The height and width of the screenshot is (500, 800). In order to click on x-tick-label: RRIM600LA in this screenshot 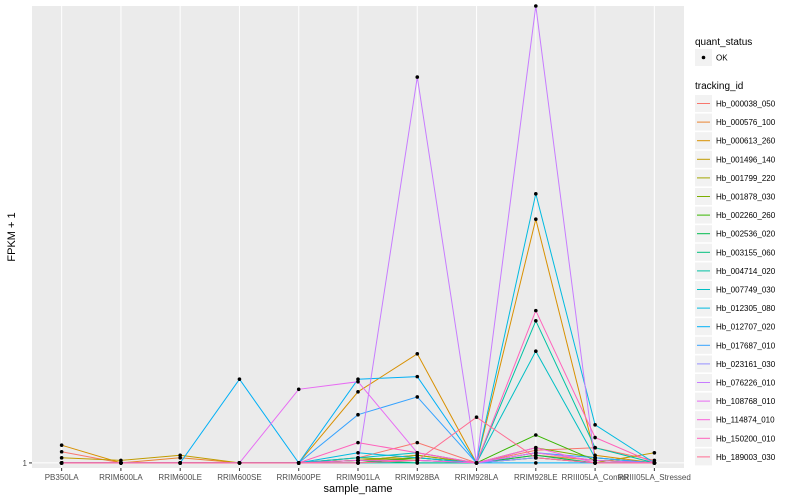, I will do `click(121, 477)`.